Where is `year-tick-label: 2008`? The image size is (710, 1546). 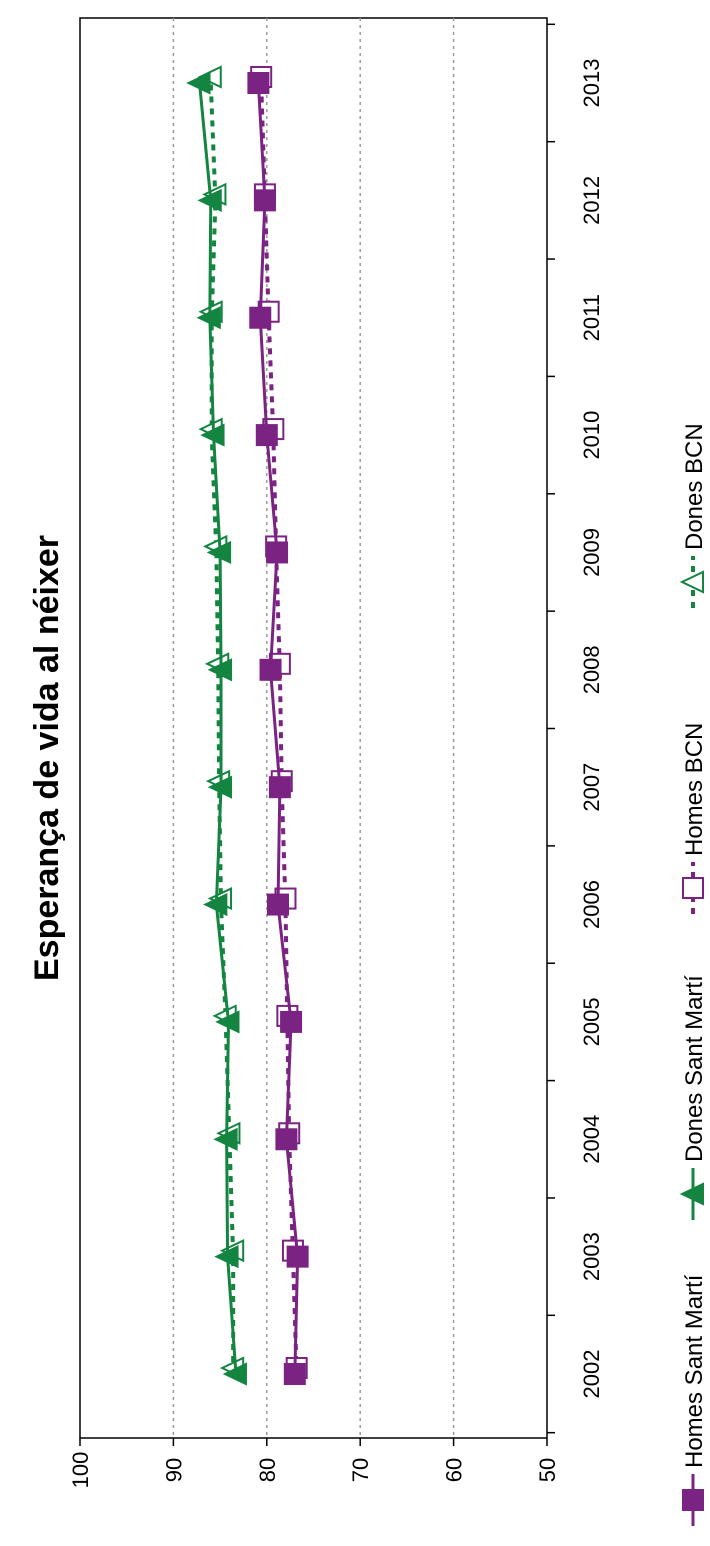
year-tick-label: 2008 is located at coordinates (591, 669).